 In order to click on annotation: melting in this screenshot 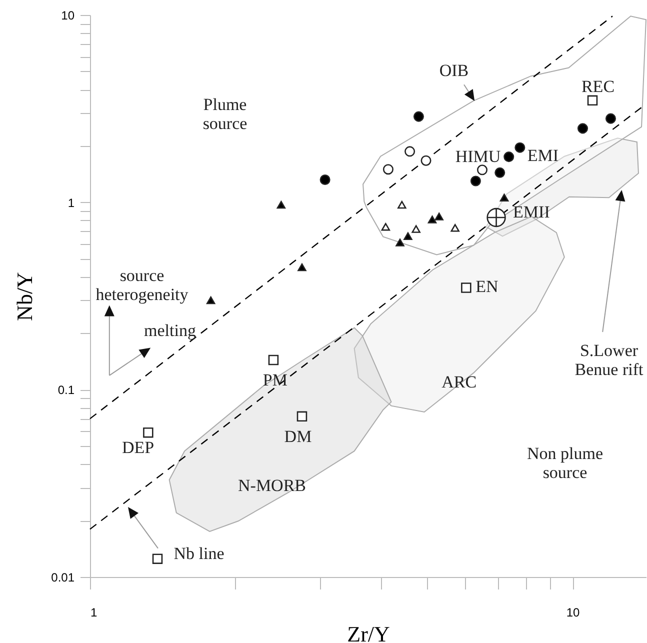, I will do `click(170, 330)`.